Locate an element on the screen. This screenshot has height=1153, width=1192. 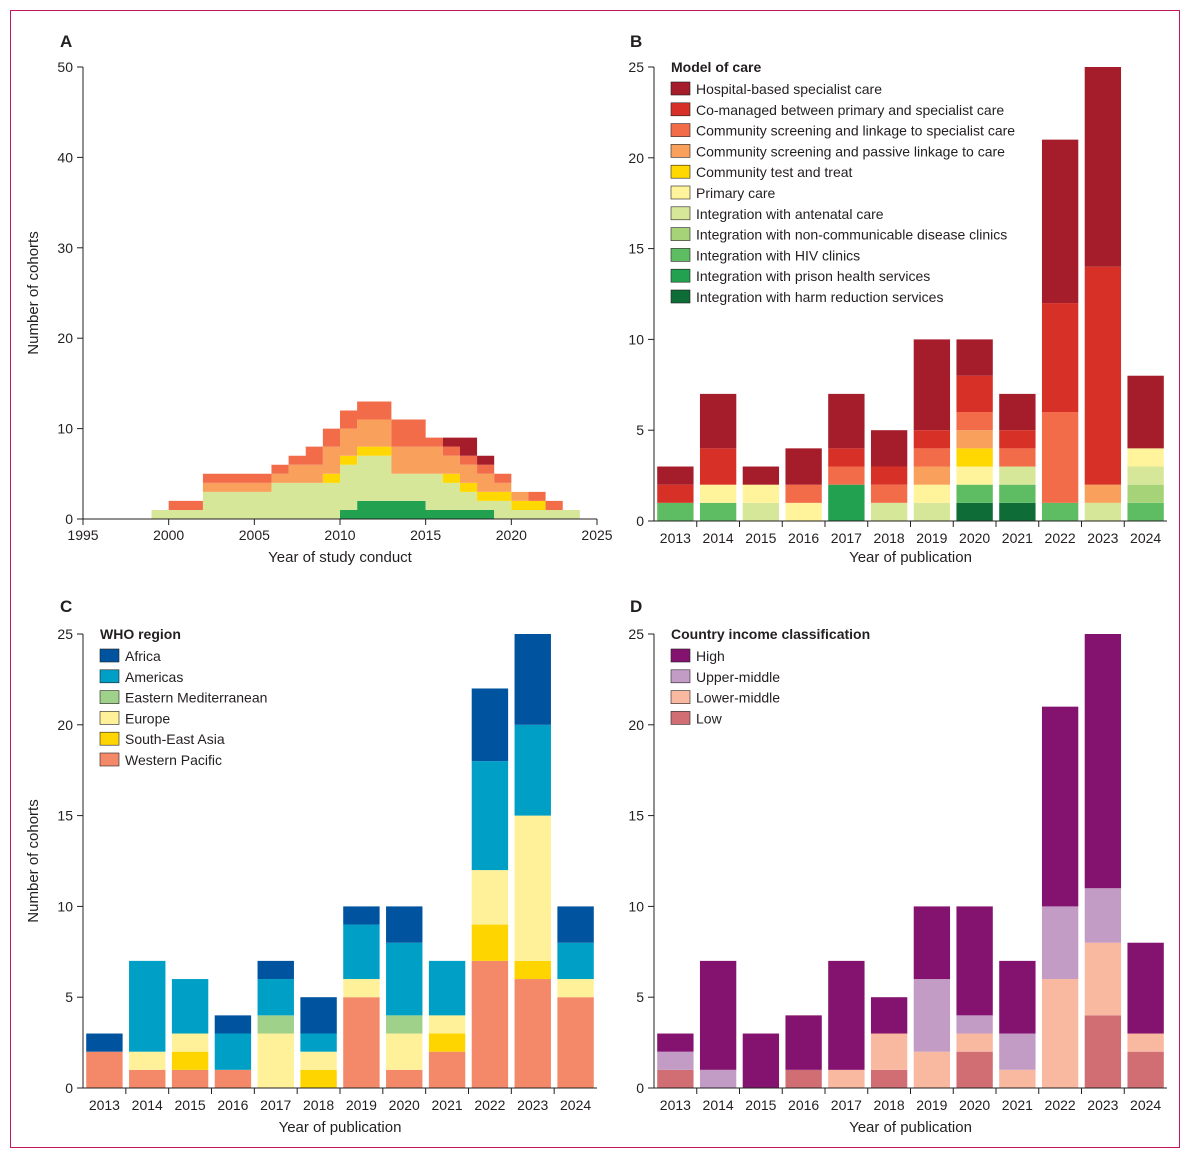
y-tick-label: 30 is located at coordinates (65, 248).